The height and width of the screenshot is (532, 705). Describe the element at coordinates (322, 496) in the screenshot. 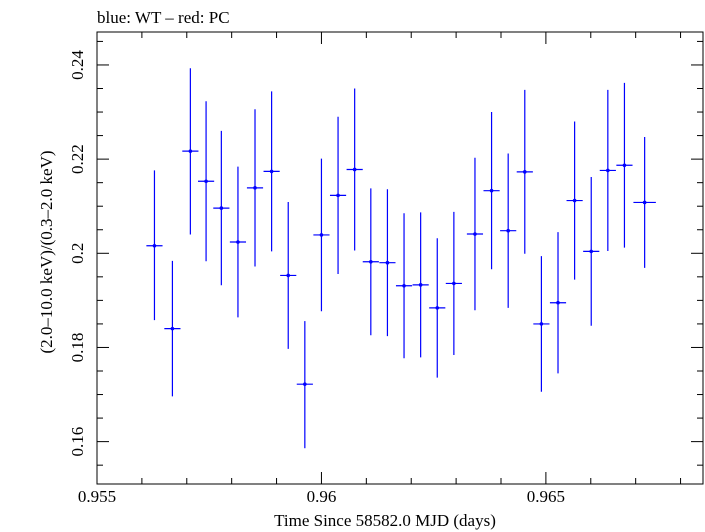

I see `x-tick-label: 0.96` at that location.